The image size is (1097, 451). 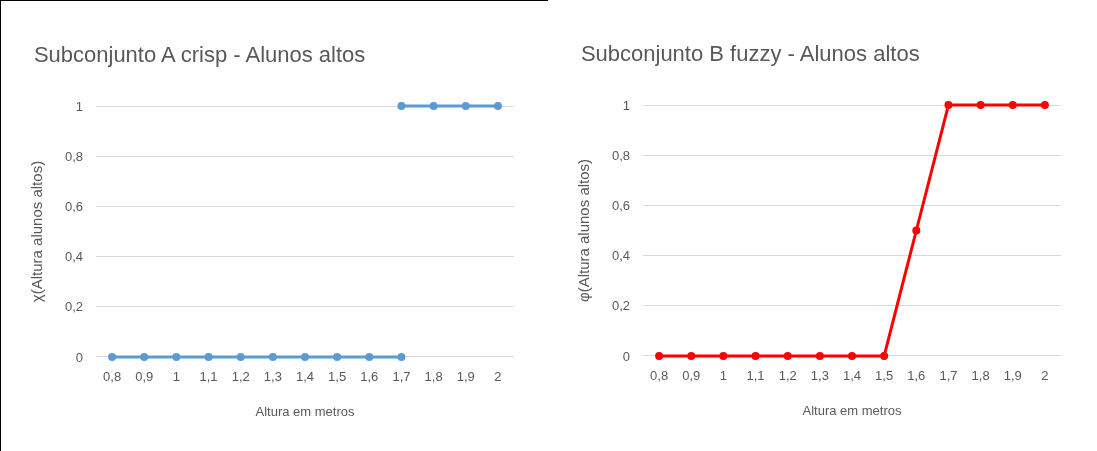 What do you see at coordinates (584, 230) in the screenshot?
I see `y-axis-title: φ(Altura alunos altos)` at bounding box center [584, 230].